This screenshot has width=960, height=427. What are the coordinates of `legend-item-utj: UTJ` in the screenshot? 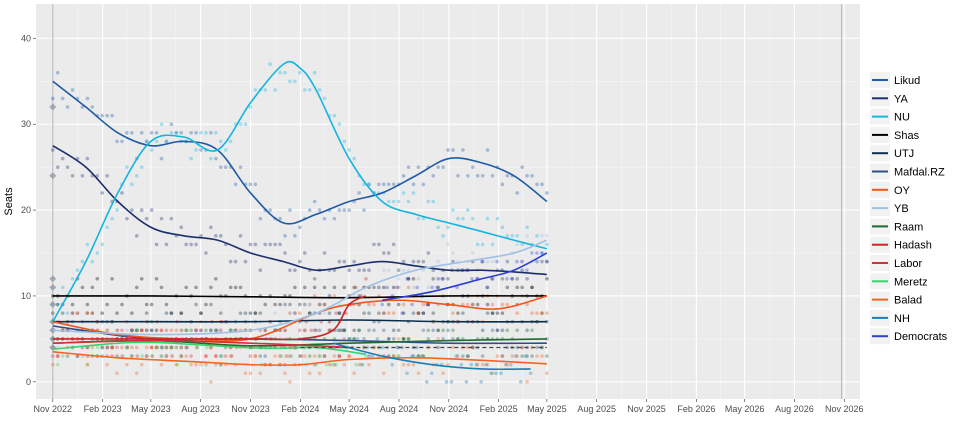 It's located at (892, 153).